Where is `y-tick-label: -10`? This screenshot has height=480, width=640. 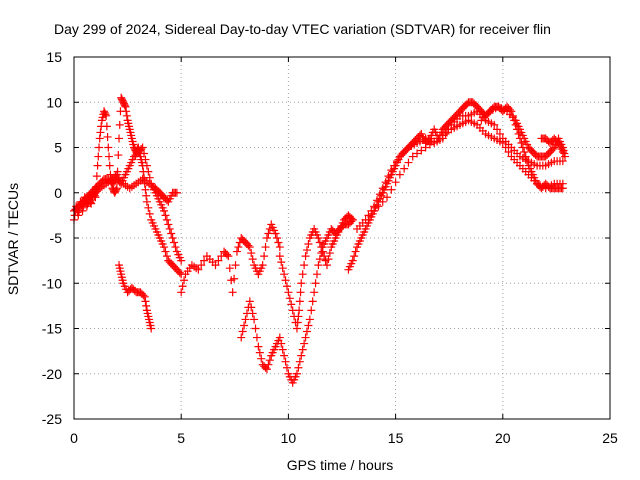 y-tick-label: -10 is located at coordinates (52, 283).